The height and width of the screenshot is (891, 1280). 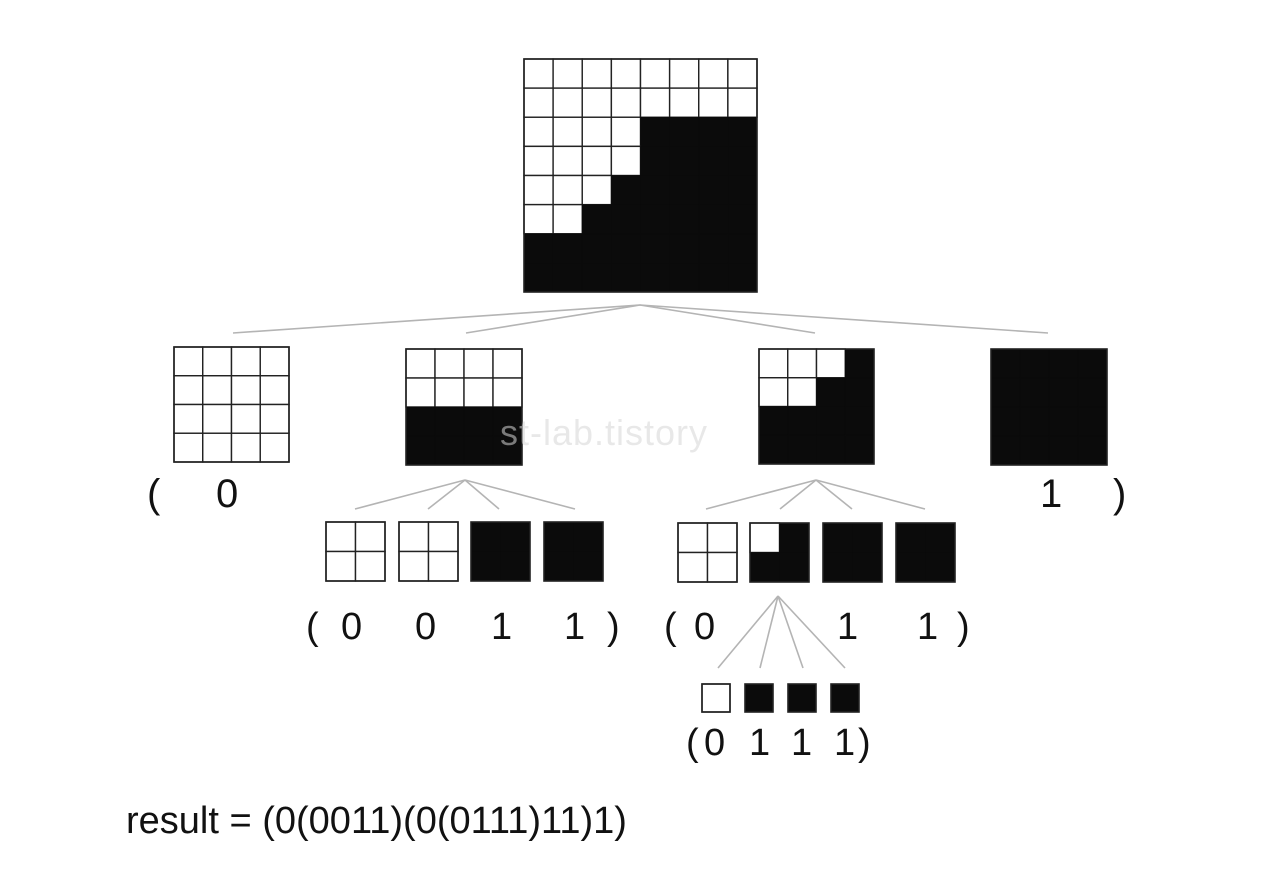 What do you see at coordinates (705, 627) in the screenshot?
I see `level2-right-label-0: 0` at bounding box center [705, 627].